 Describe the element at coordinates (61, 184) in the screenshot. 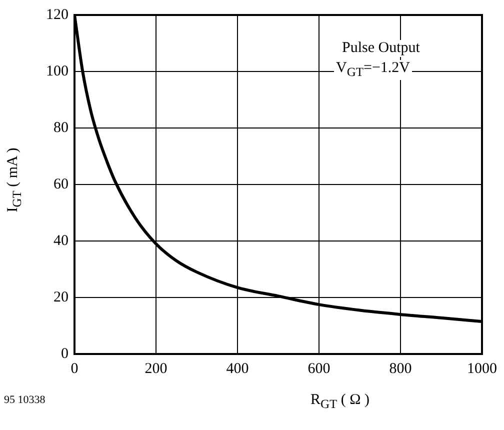

I see `y-tick-label: 60` at that location.